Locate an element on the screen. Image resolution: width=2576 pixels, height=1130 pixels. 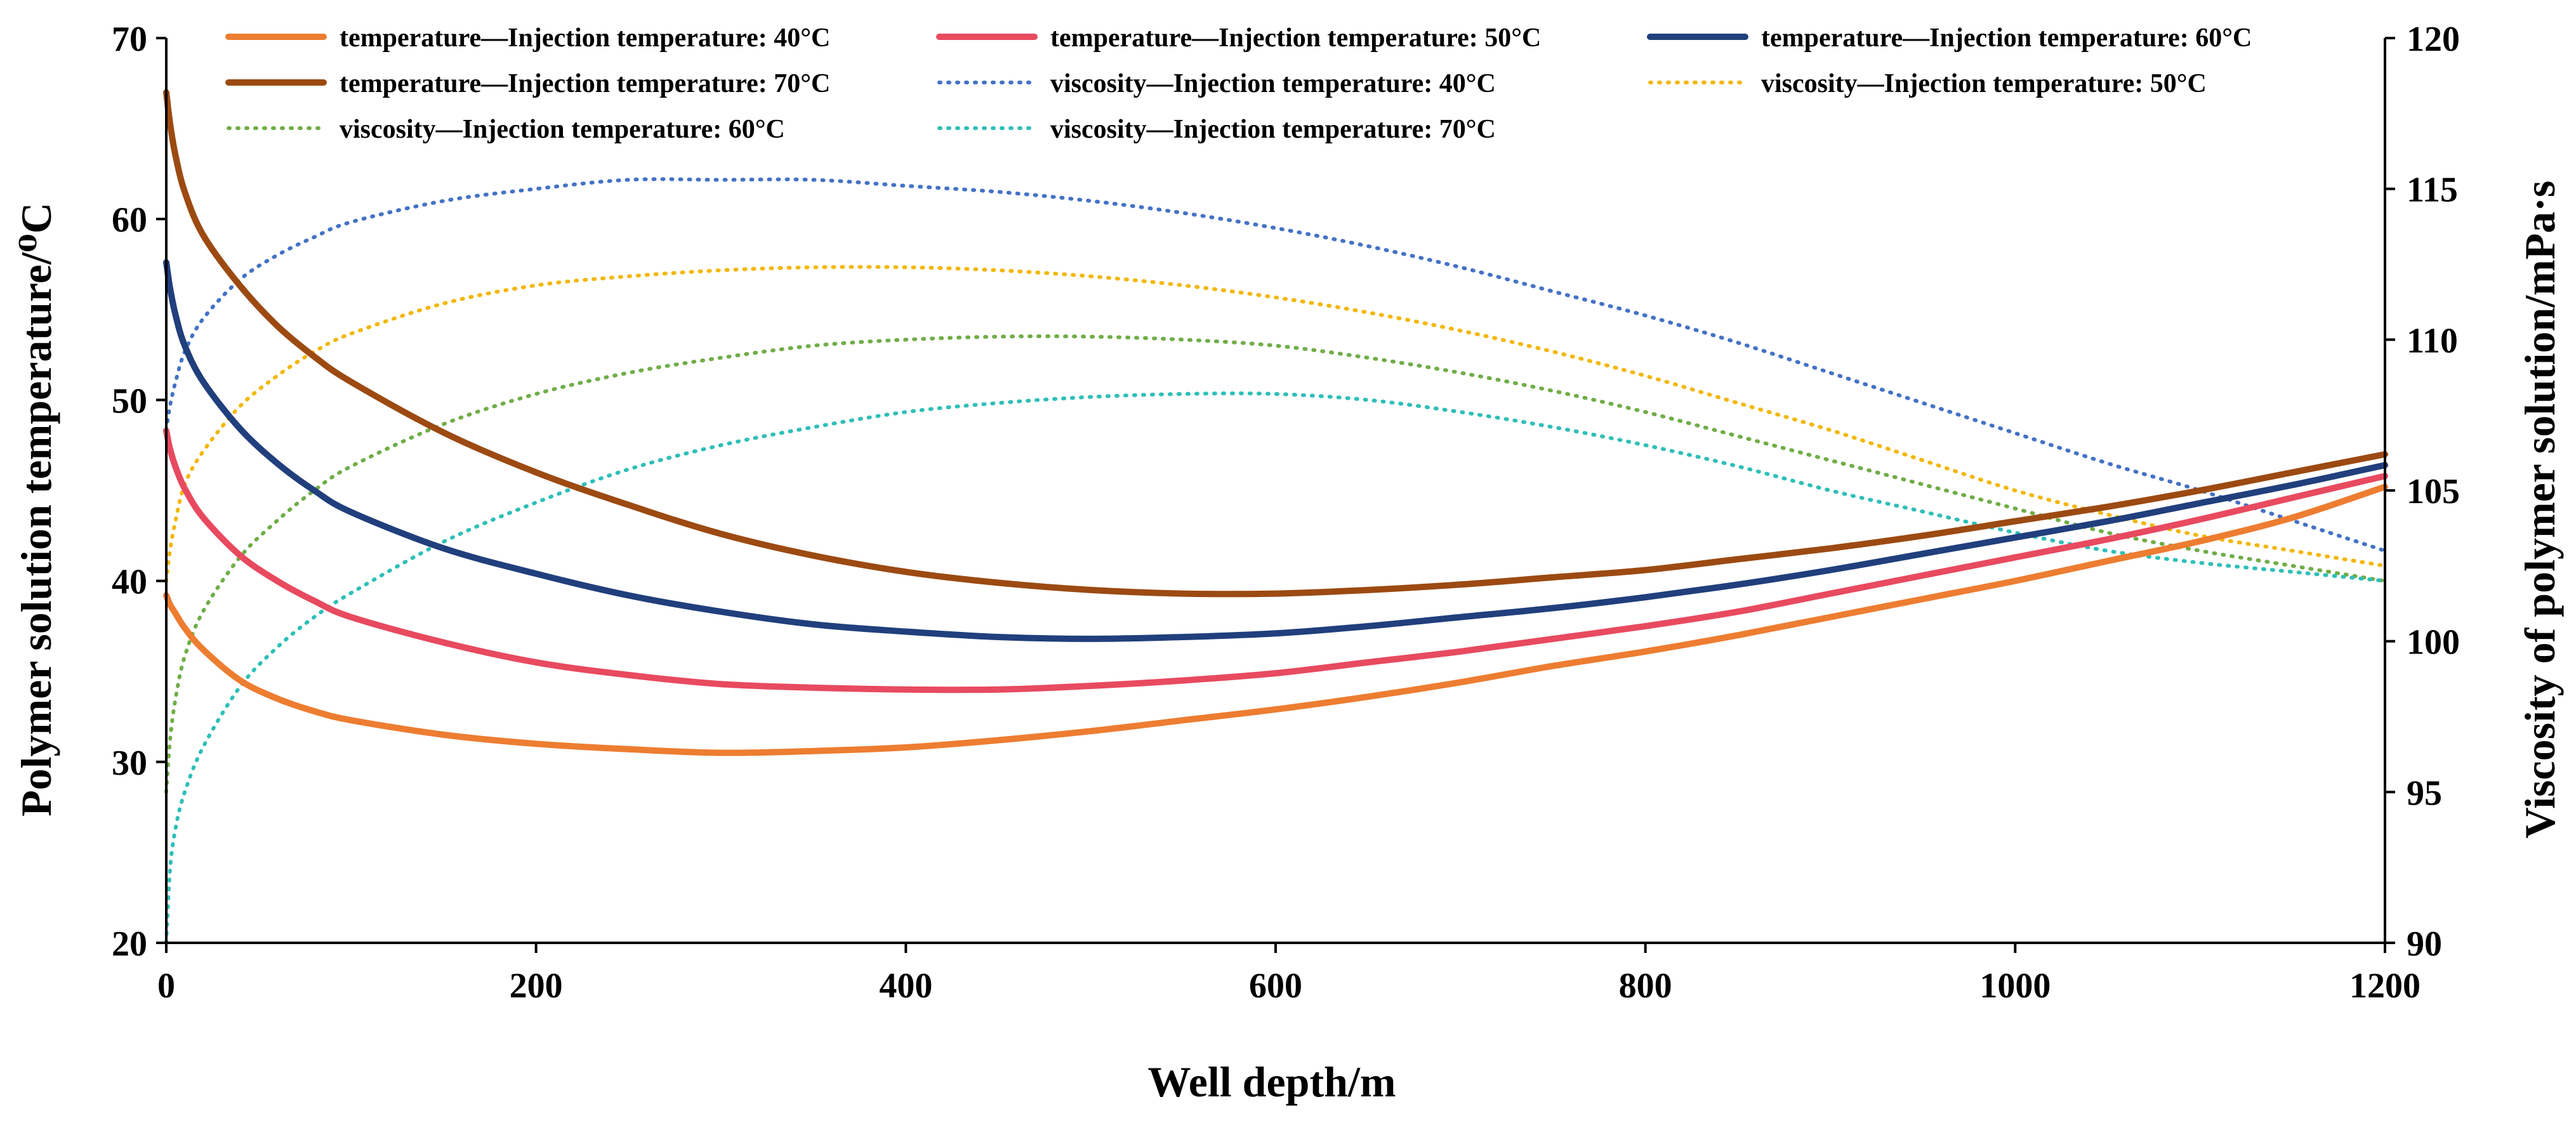
x-tick-label: 0 is located at coordinates (166, 986).